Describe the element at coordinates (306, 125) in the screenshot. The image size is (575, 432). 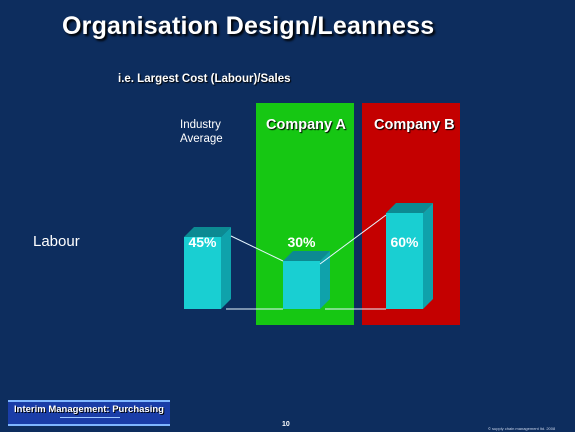
I see `company-a-header: Company A` at that location.